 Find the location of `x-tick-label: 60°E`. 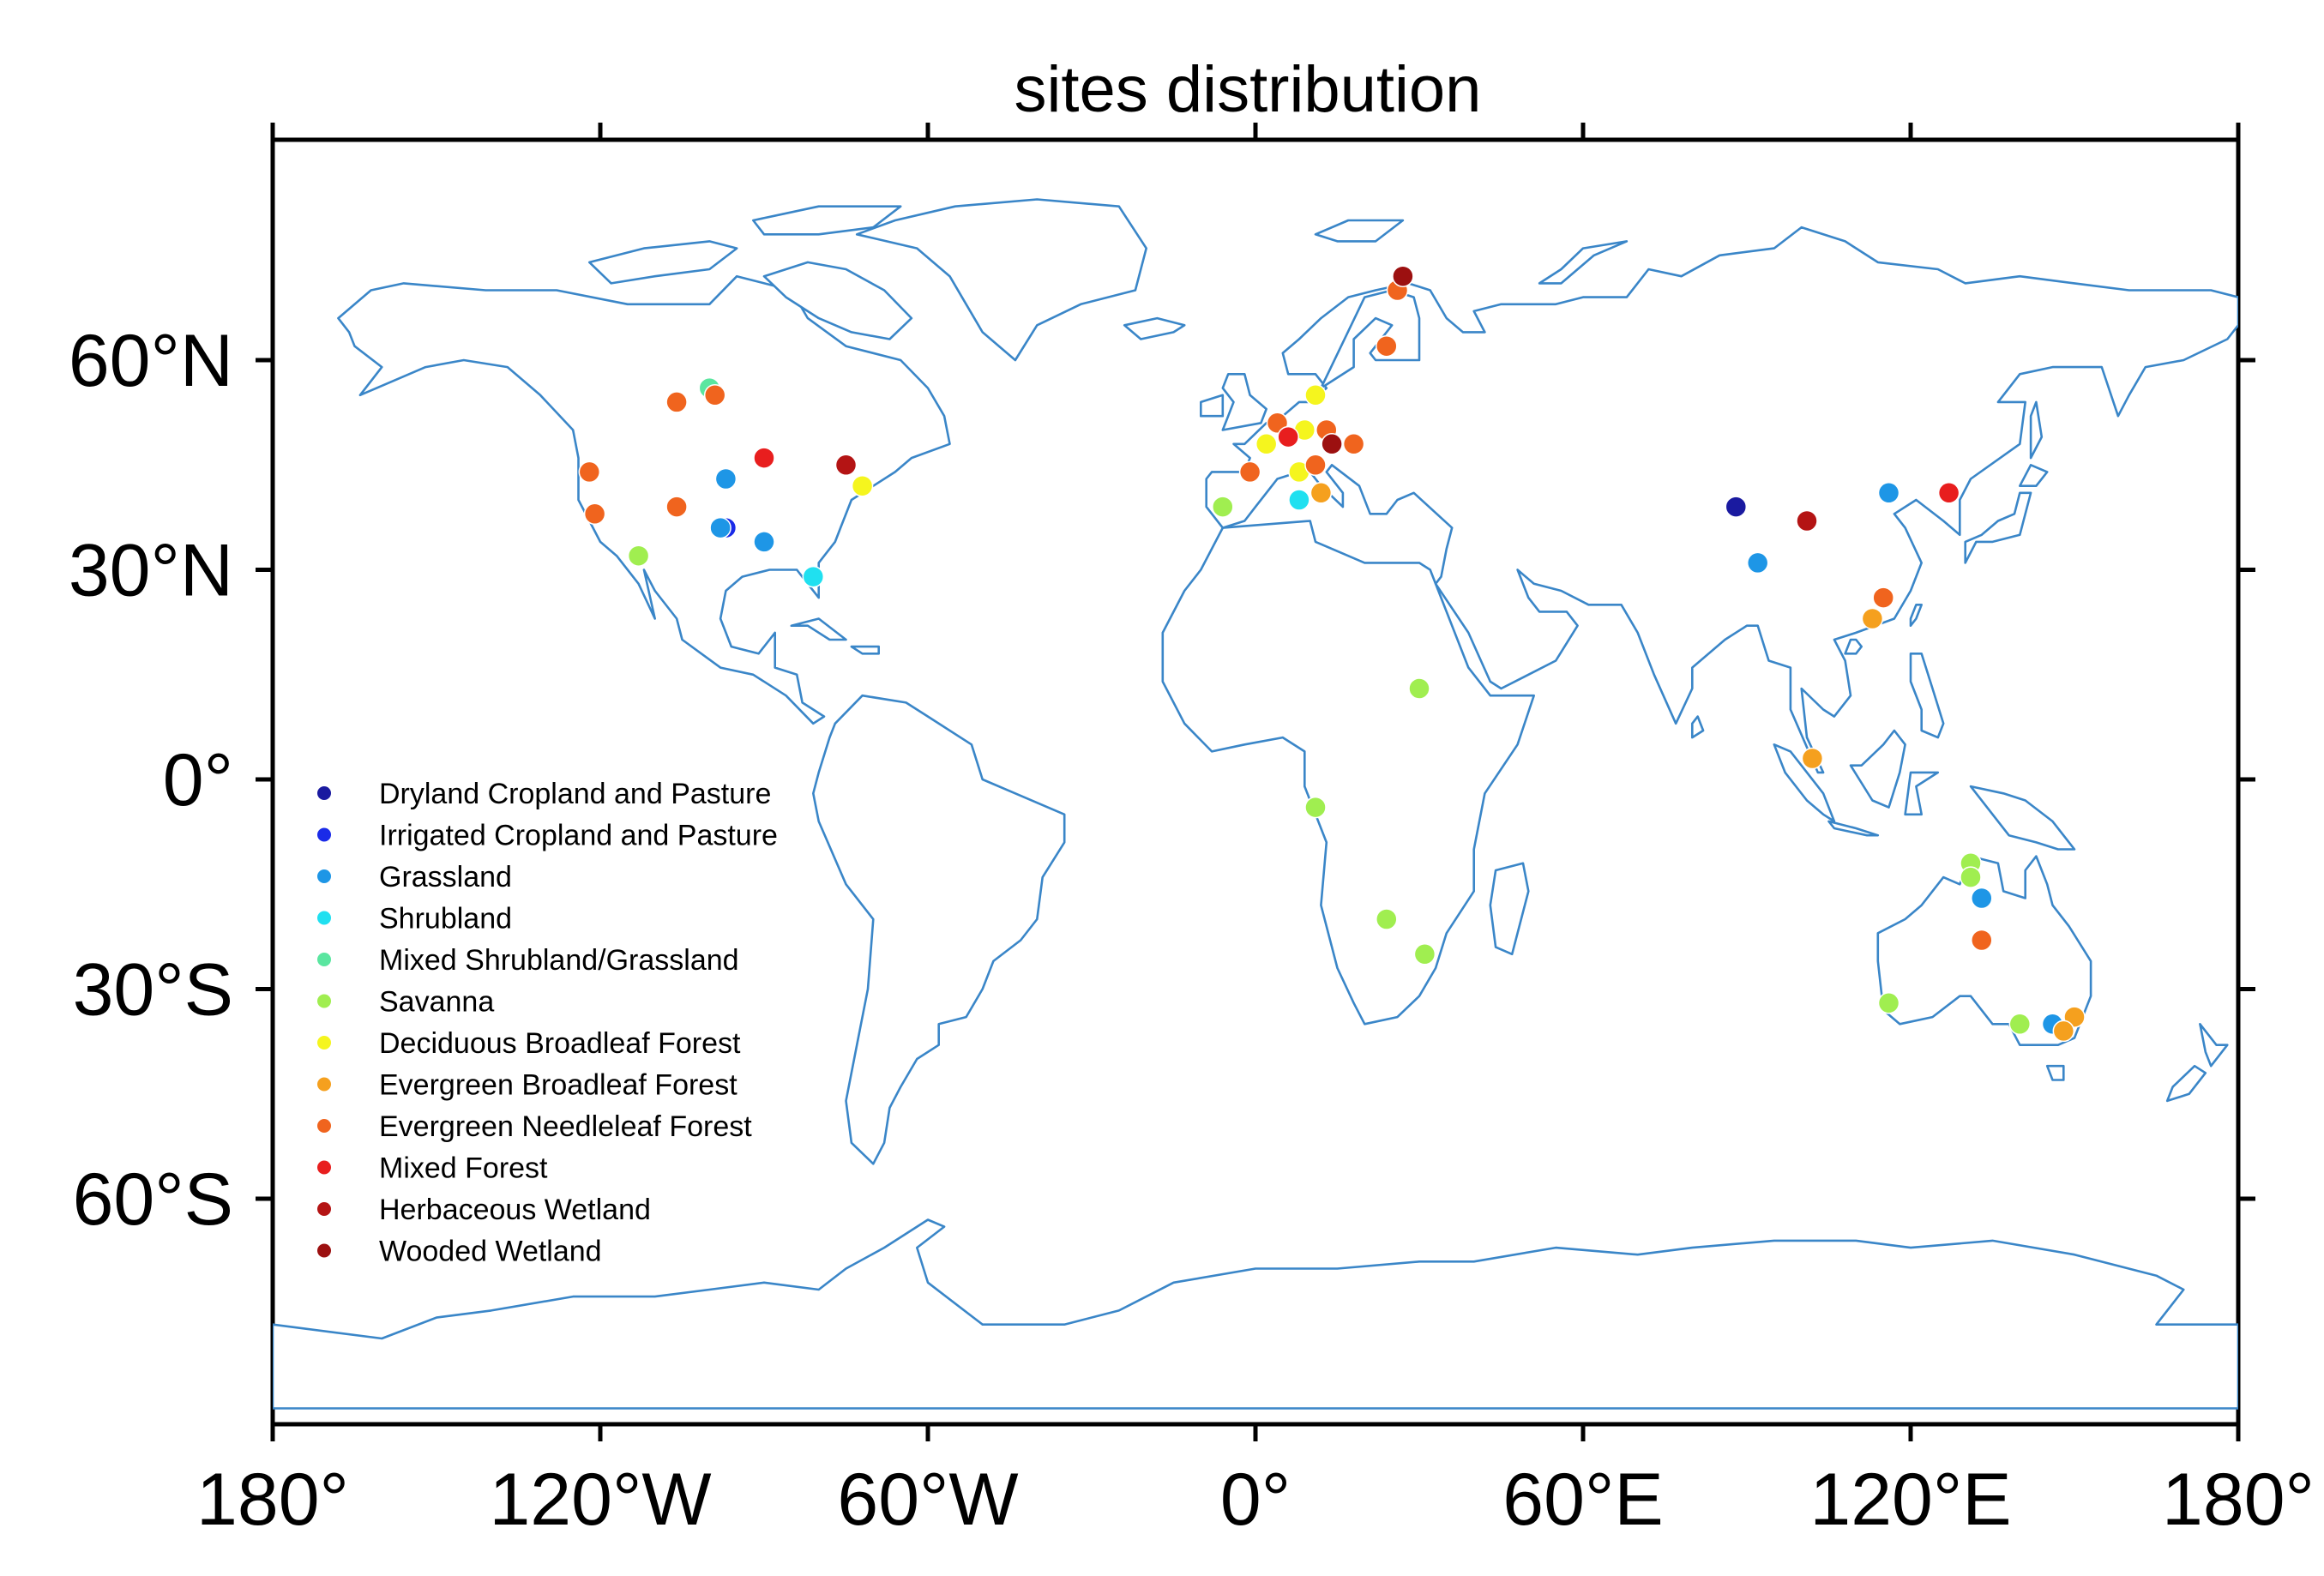

x-tick-label: 60°E is located at coordinates (1582, 1500).